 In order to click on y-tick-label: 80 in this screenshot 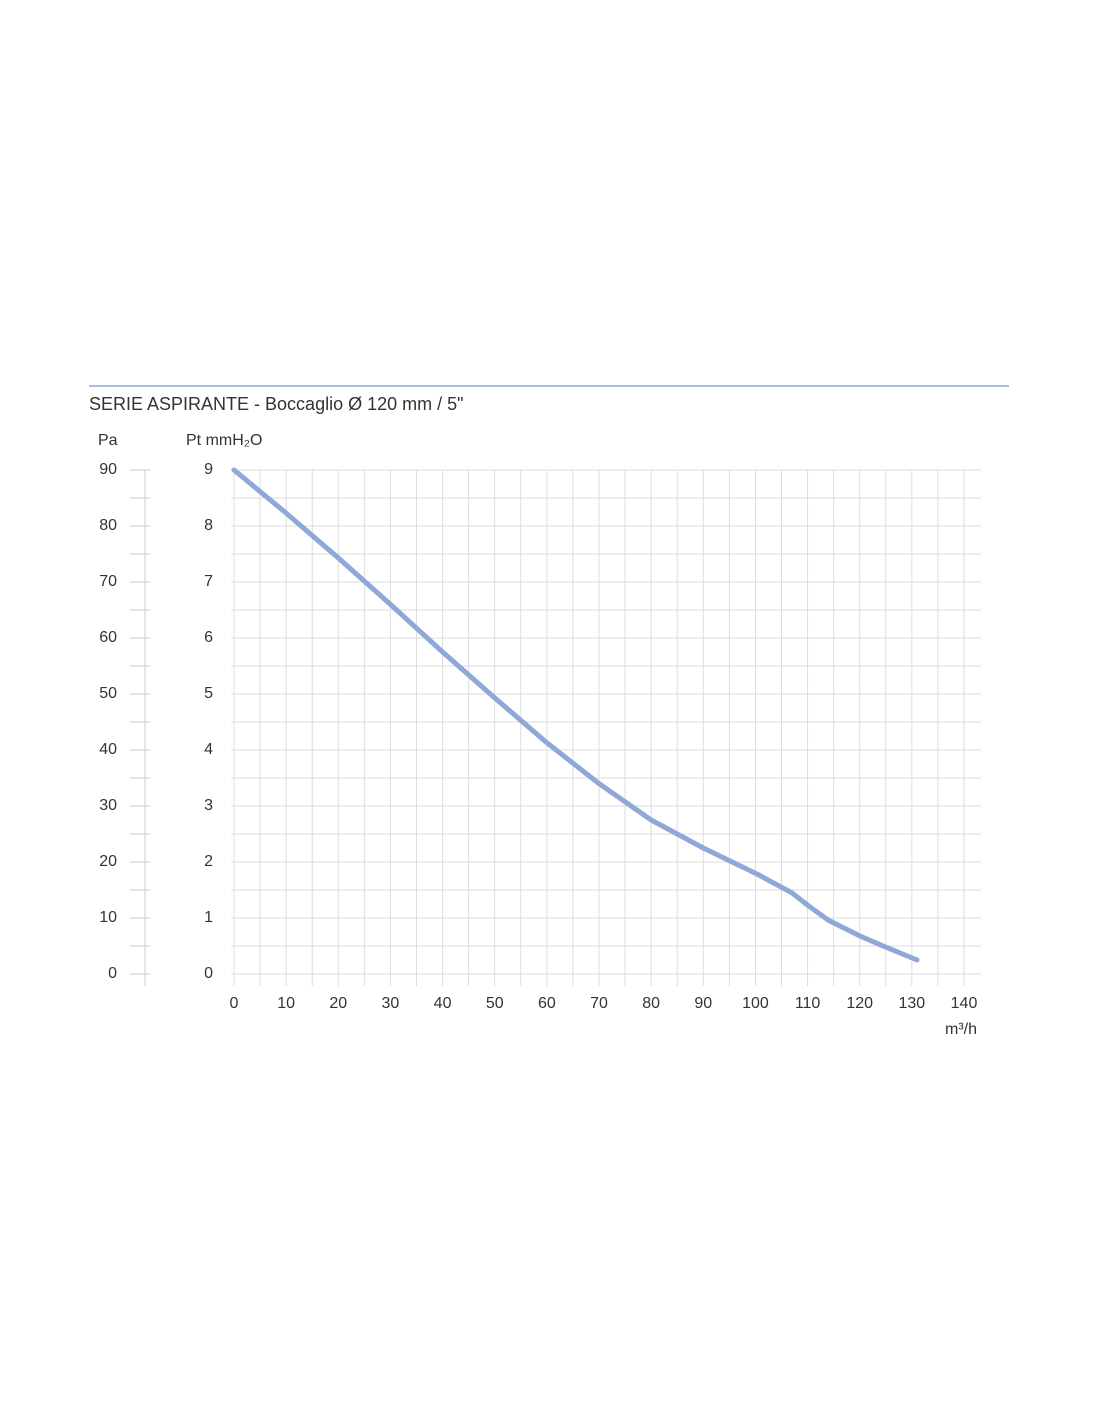, I will do `click(108, 525)`.